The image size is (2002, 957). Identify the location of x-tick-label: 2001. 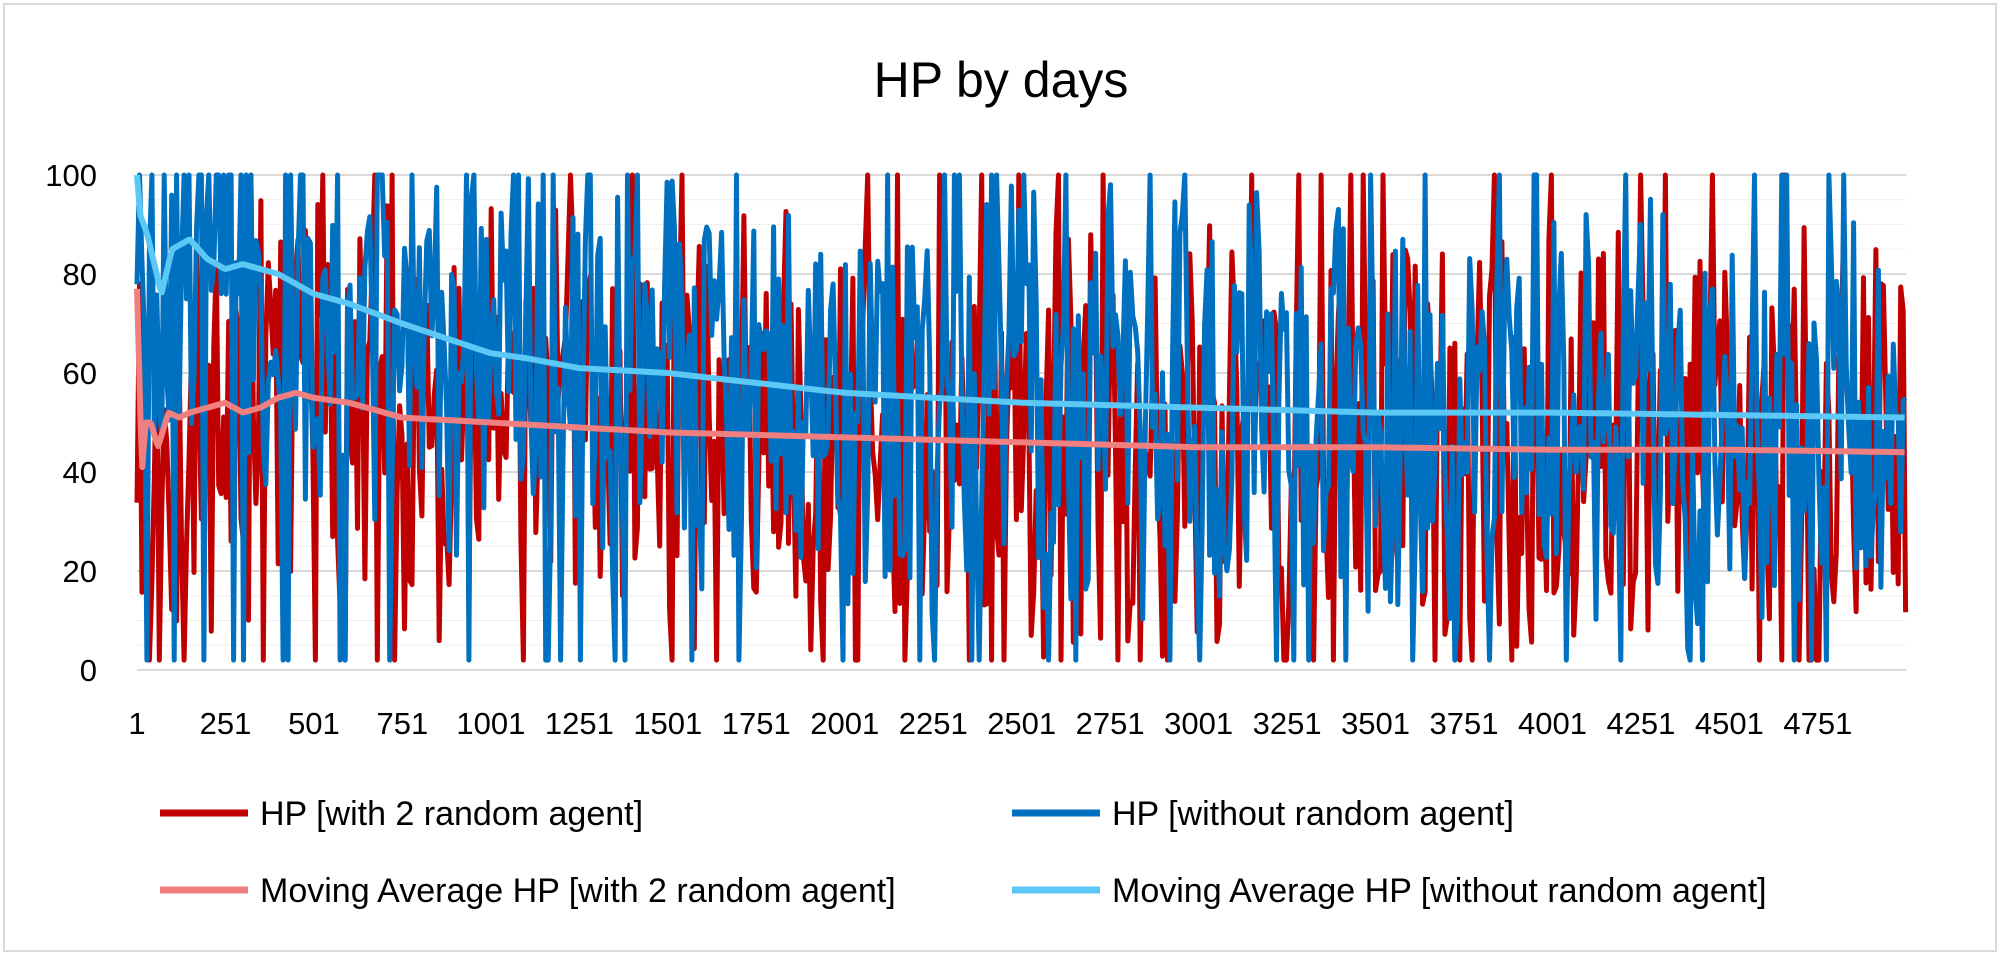
(844, 723).